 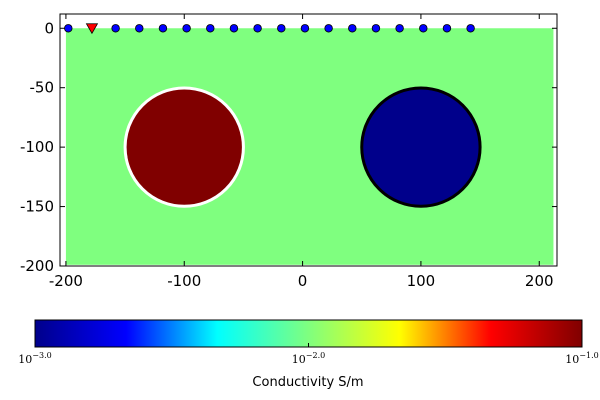 What do you see at coordinates (269, 29) in the screenshot?
I see `survey-layer` at bounding box center [269, 29].